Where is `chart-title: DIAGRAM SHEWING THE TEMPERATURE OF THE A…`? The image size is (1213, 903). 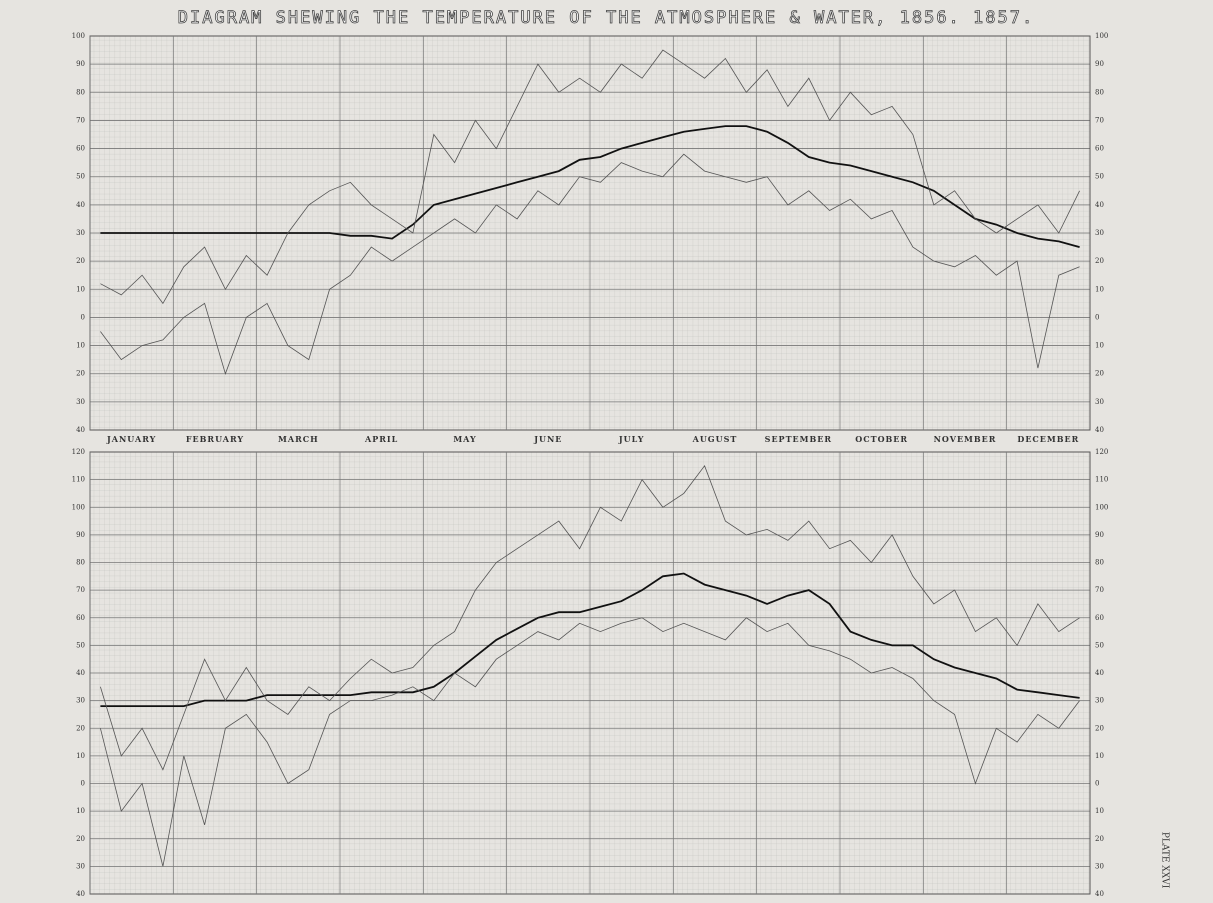
chart-title: DIAGRAM SHEWING THE TEMPERATURE OF THE A… is located at coordinates (606, 18).